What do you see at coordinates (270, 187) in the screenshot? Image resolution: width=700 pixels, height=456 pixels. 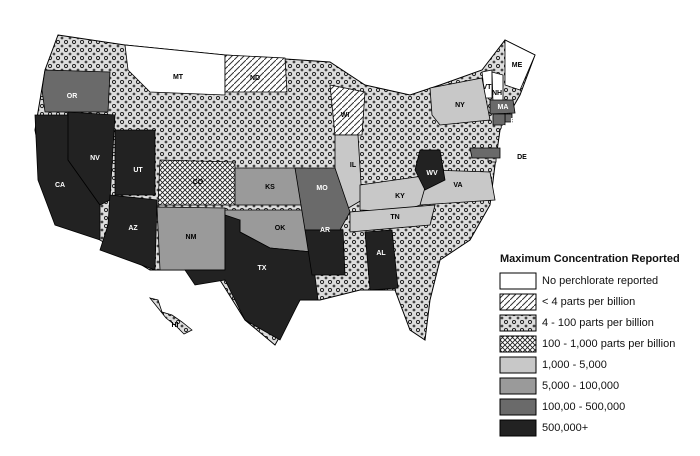 I see `state-label: KS` at bounding box center [270, 187].